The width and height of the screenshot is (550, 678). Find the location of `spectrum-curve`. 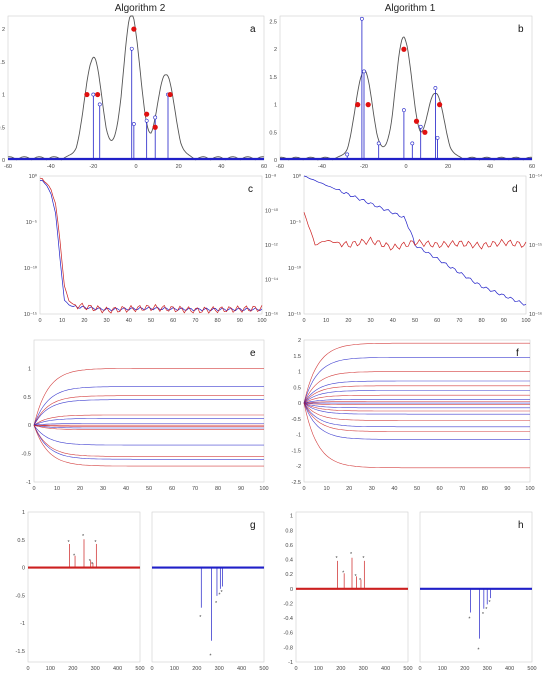

spectrum-curve is located at coordinates (406, 98).